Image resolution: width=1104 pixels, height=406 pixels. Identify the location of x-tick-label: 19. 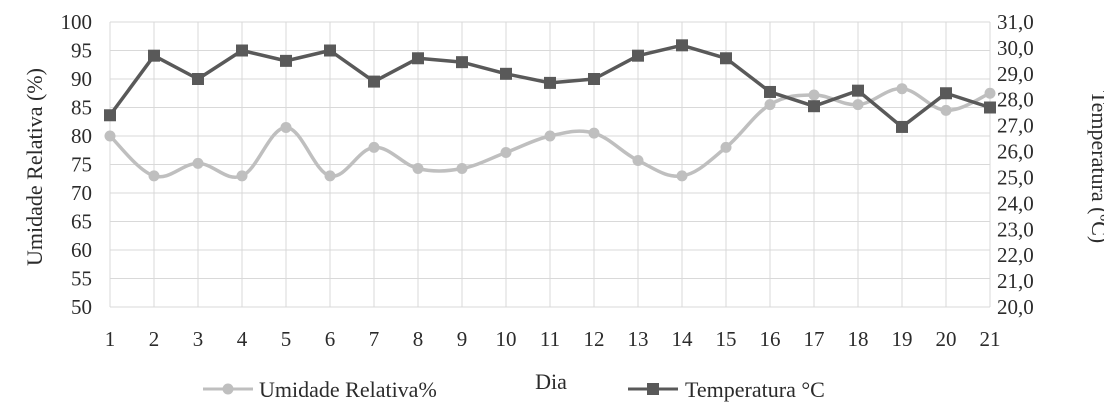
(902, 339).